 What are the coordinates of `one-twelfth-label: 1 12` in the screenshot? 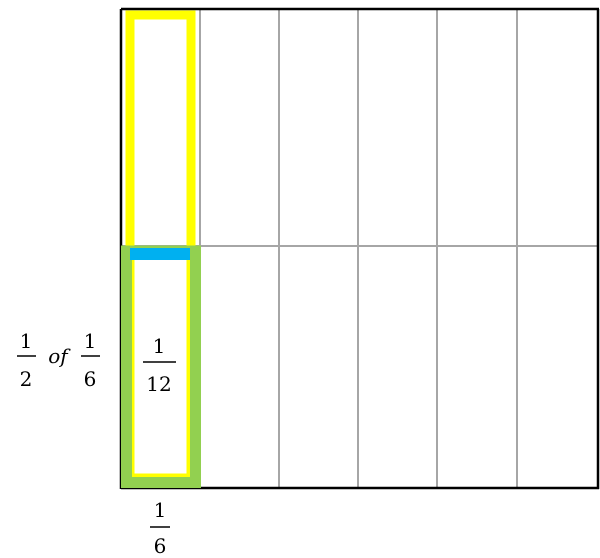 It's located at (159, 365).